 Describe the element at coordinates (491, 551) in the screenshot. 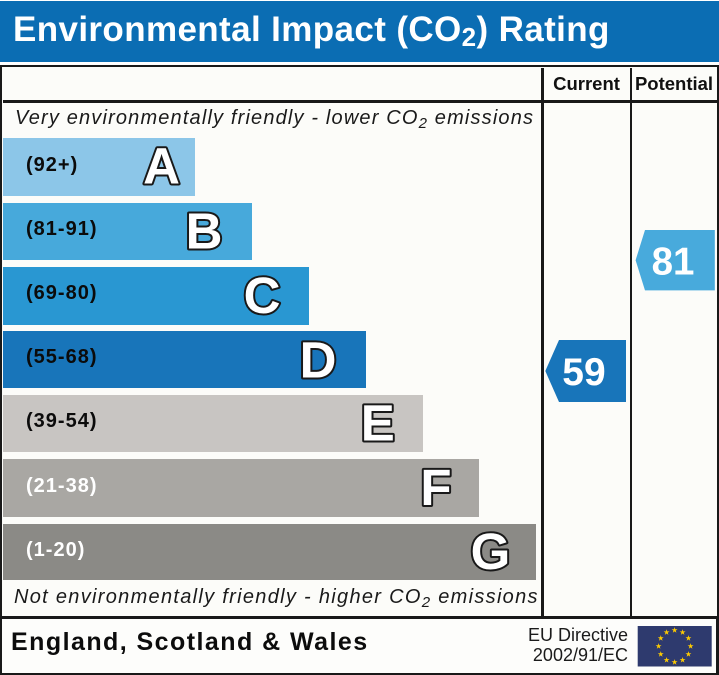

I see `svg-text: G` at that location.